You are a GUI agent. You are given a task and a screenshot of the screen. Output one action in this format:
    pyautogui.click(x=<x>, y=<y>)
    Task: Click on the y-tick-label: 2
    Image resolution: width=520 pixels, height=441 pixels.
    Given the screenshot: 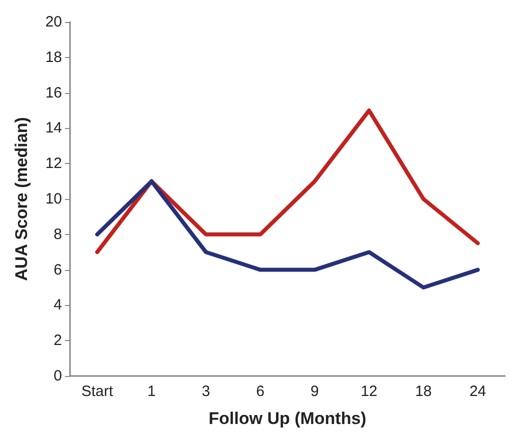 What is the action you would take?
    pyautogui.click(x=58, y=341)
    